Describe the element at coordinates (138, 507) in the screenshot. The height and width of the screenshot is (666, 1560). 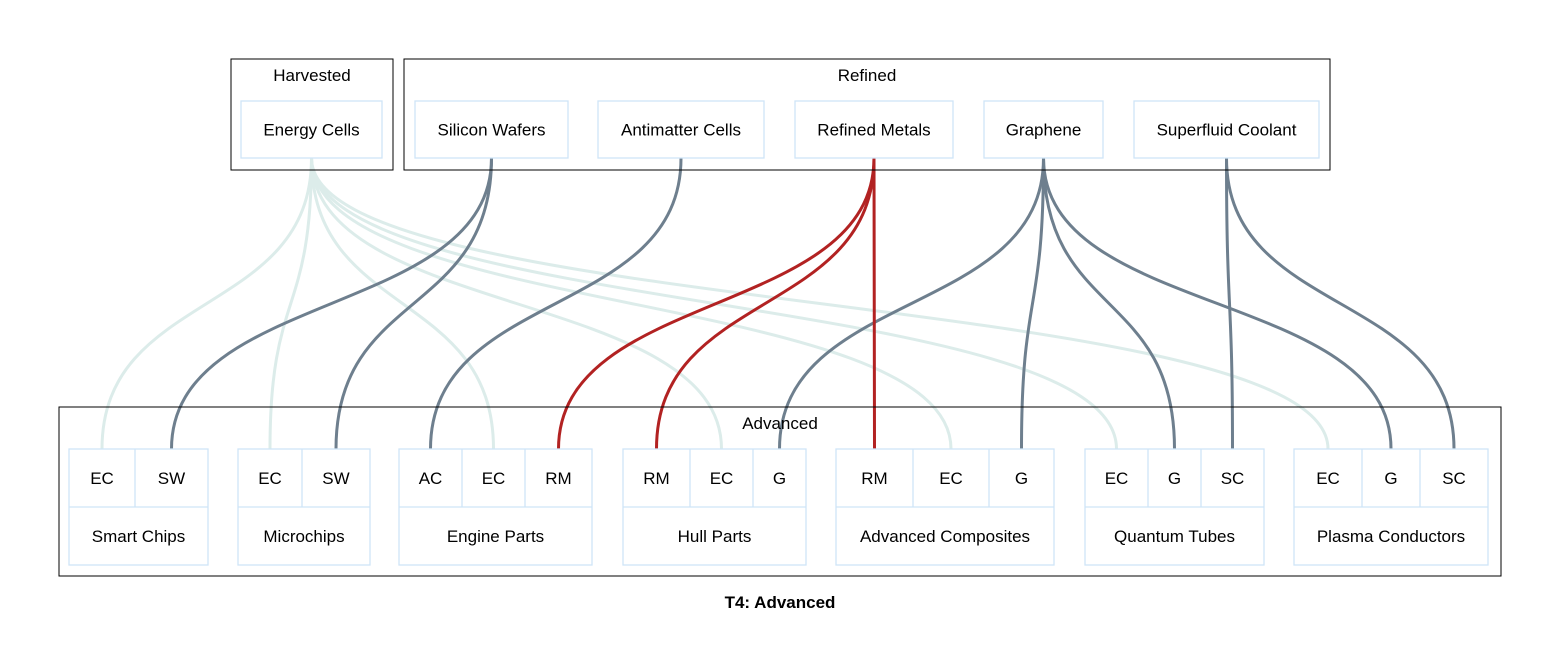
I see `product-node-smart-chips: EC SW Smart Chips` at that location.